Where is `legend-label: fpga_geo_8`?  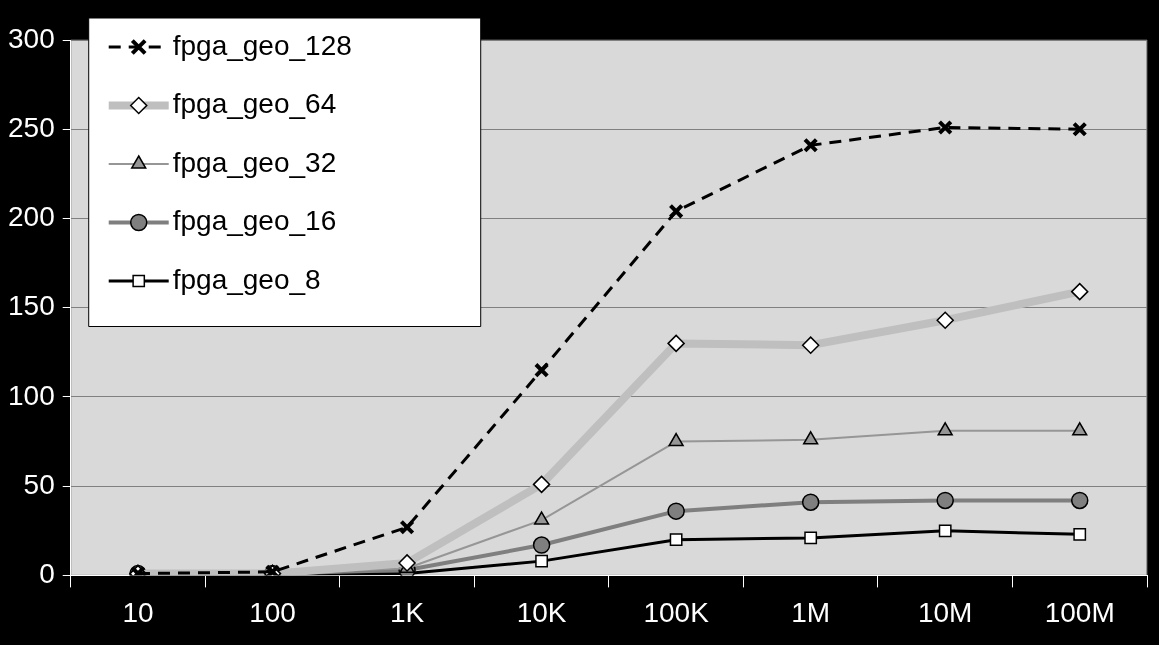
legend-label: fpga_geo_8 is located at coordinates (246, 279).